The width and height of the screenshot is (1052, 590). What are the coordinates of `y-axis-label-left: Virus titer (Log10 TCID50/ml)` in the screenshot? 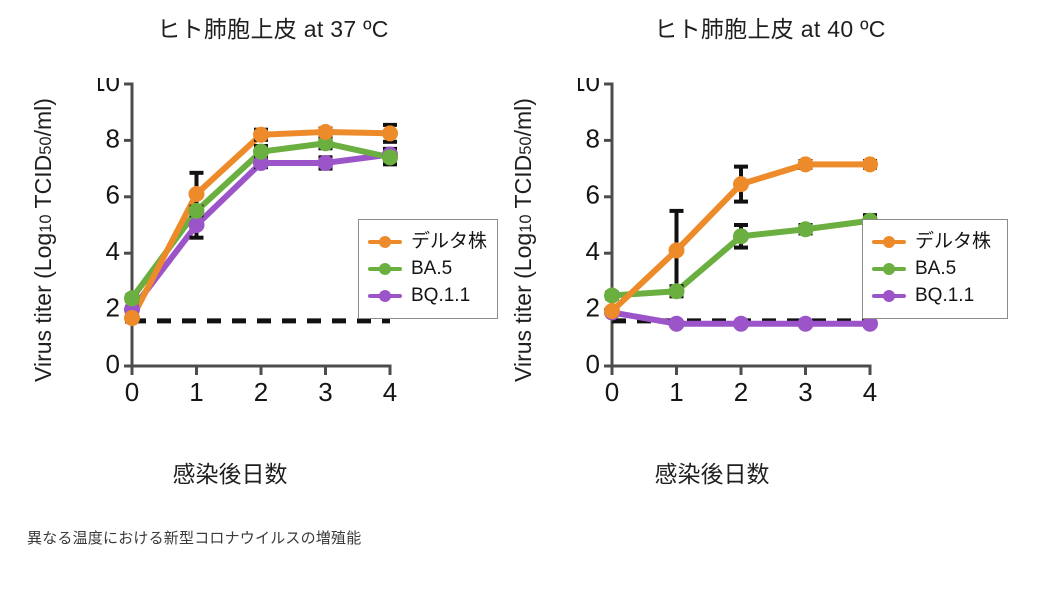 It's located at (47, 240).